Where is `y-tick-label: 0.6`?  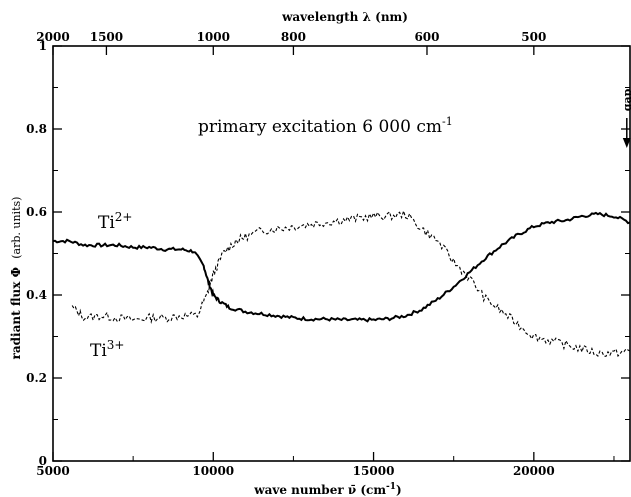
y-tick-label: 0.6 is located at coordinates (36, 212).